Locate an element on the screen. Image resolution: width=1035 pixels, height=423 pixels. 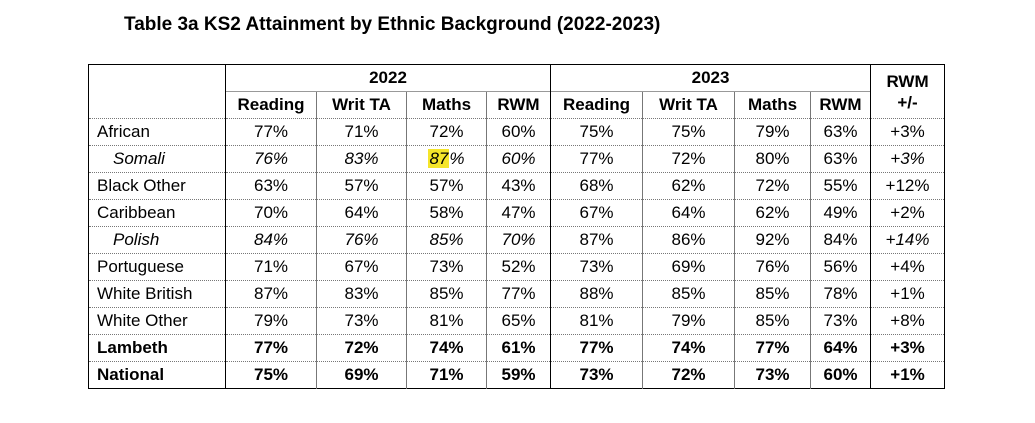
highlight-mark: 87 is located at coordinates (439, 158).